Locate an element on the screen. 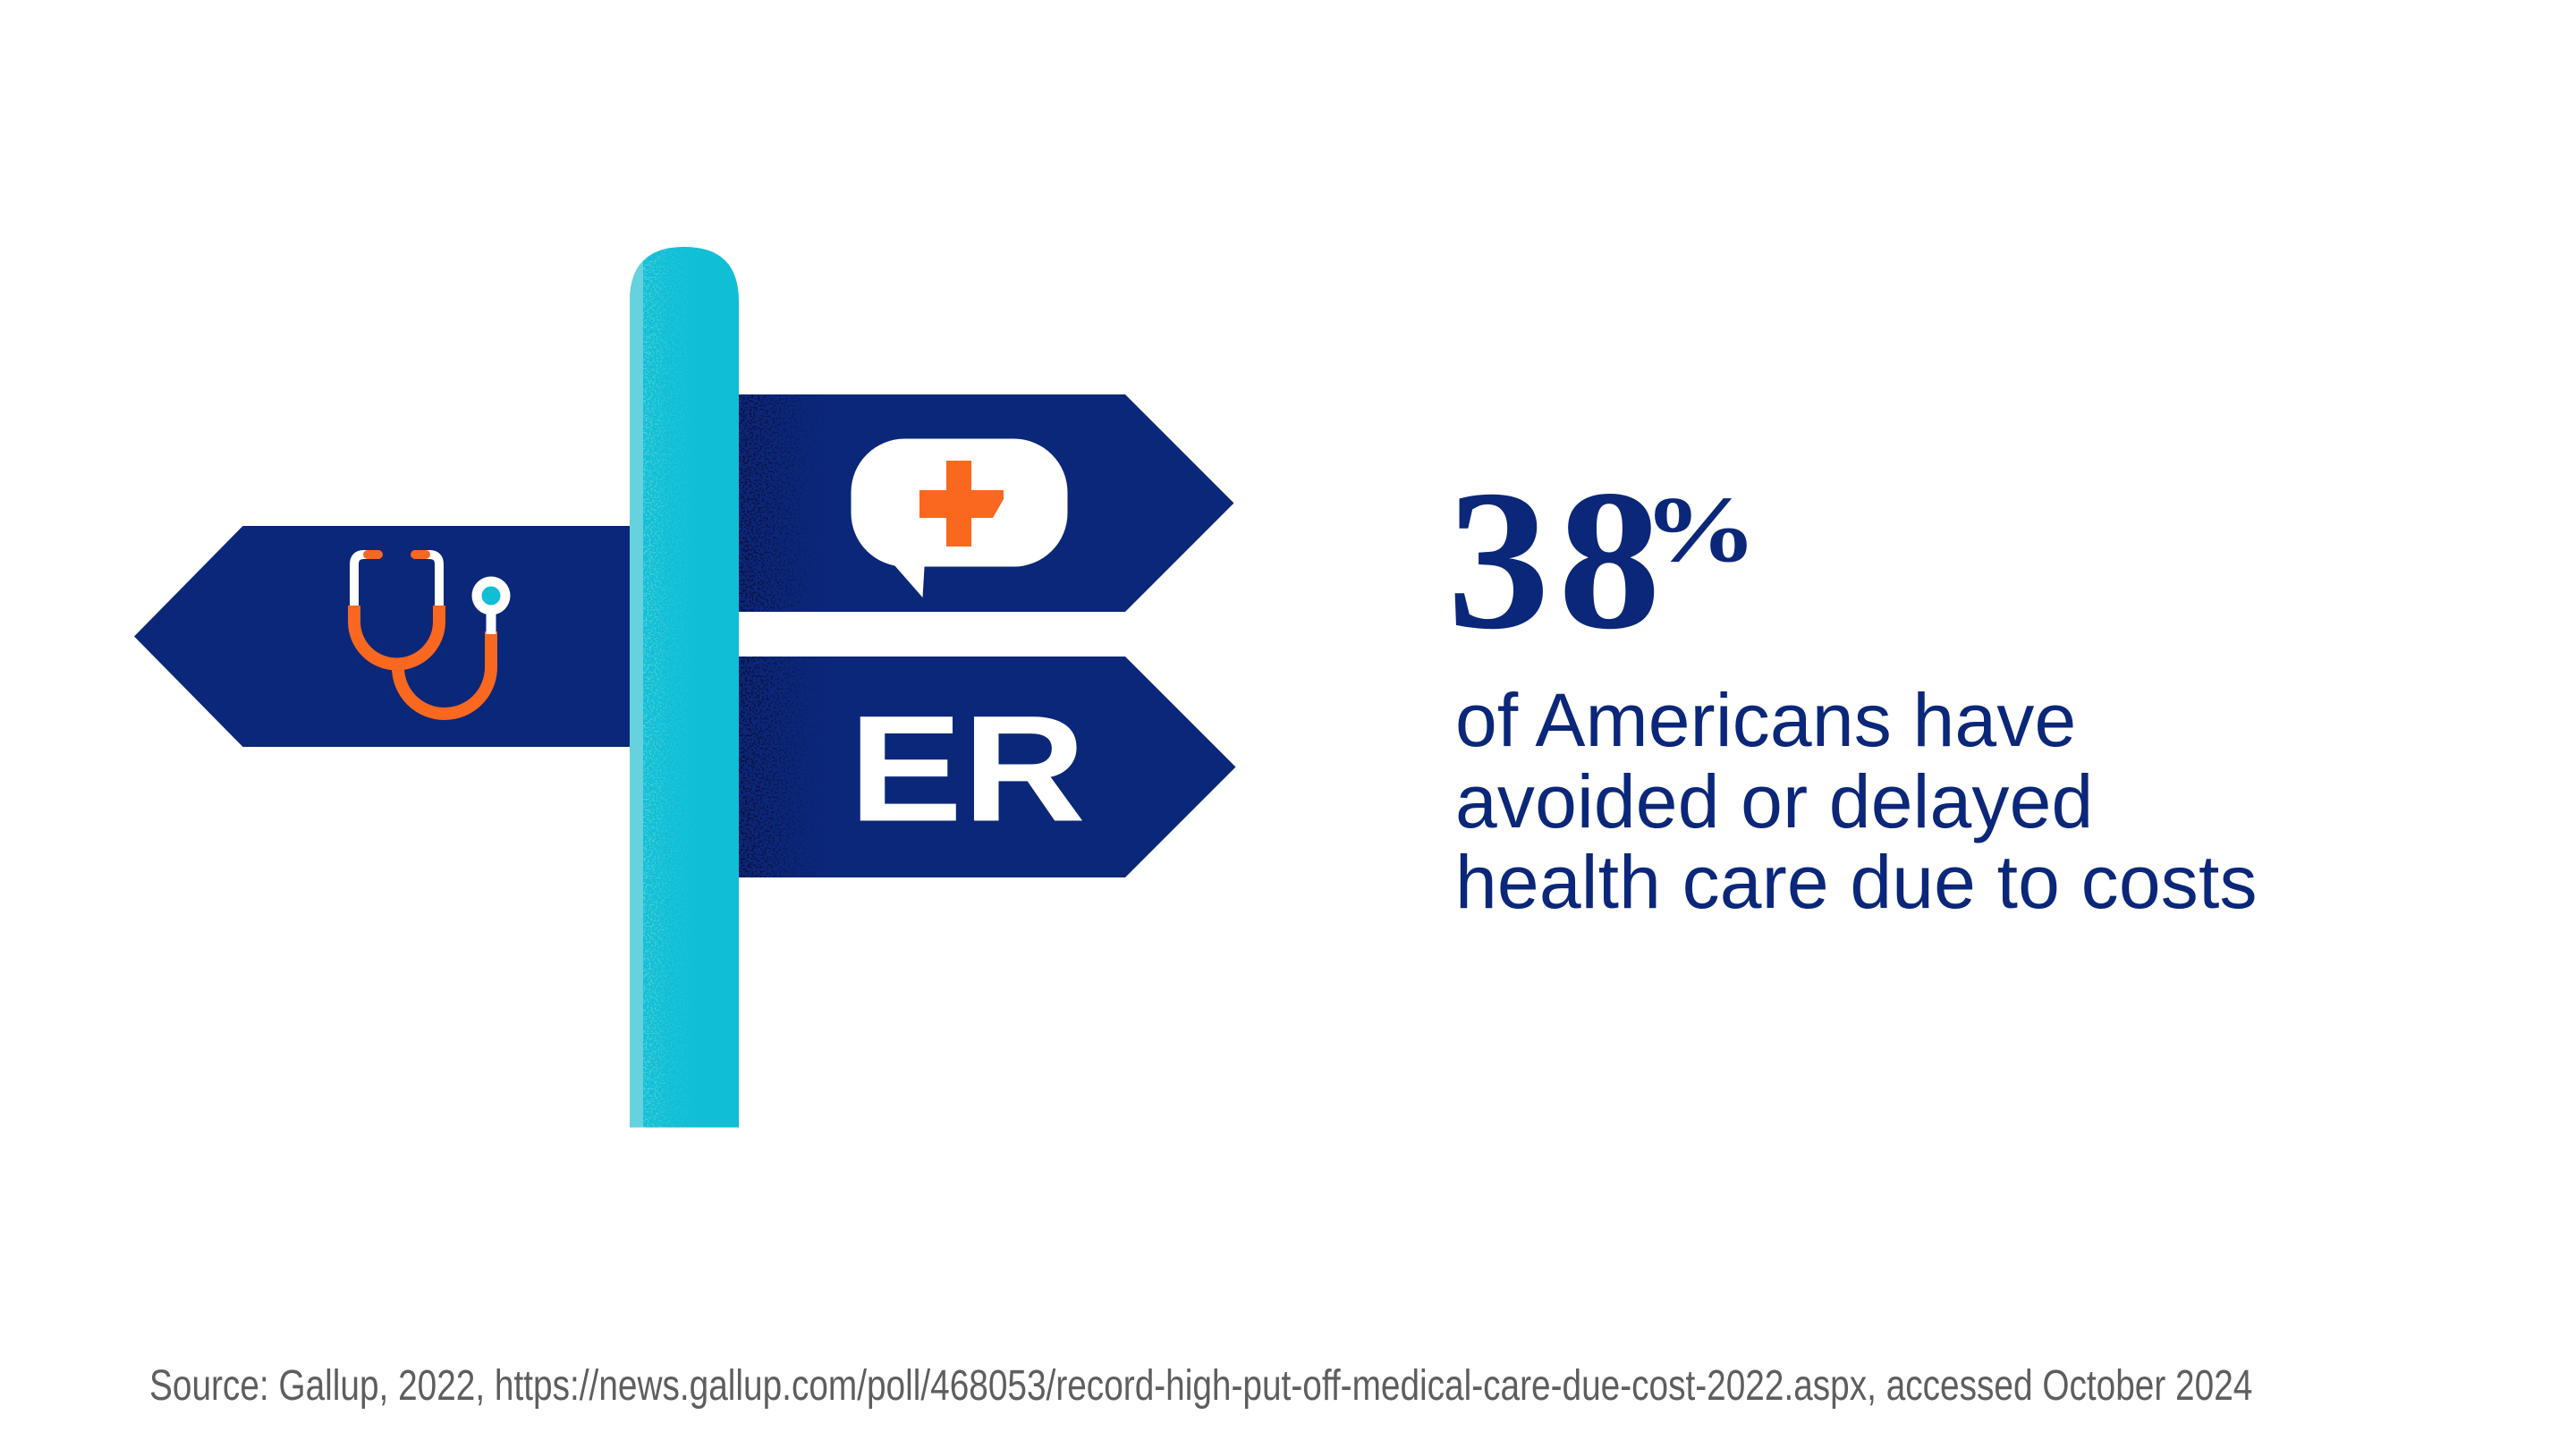 The image size is (2576, 1449). svg-text: ER is located at coordinates (967, 768).